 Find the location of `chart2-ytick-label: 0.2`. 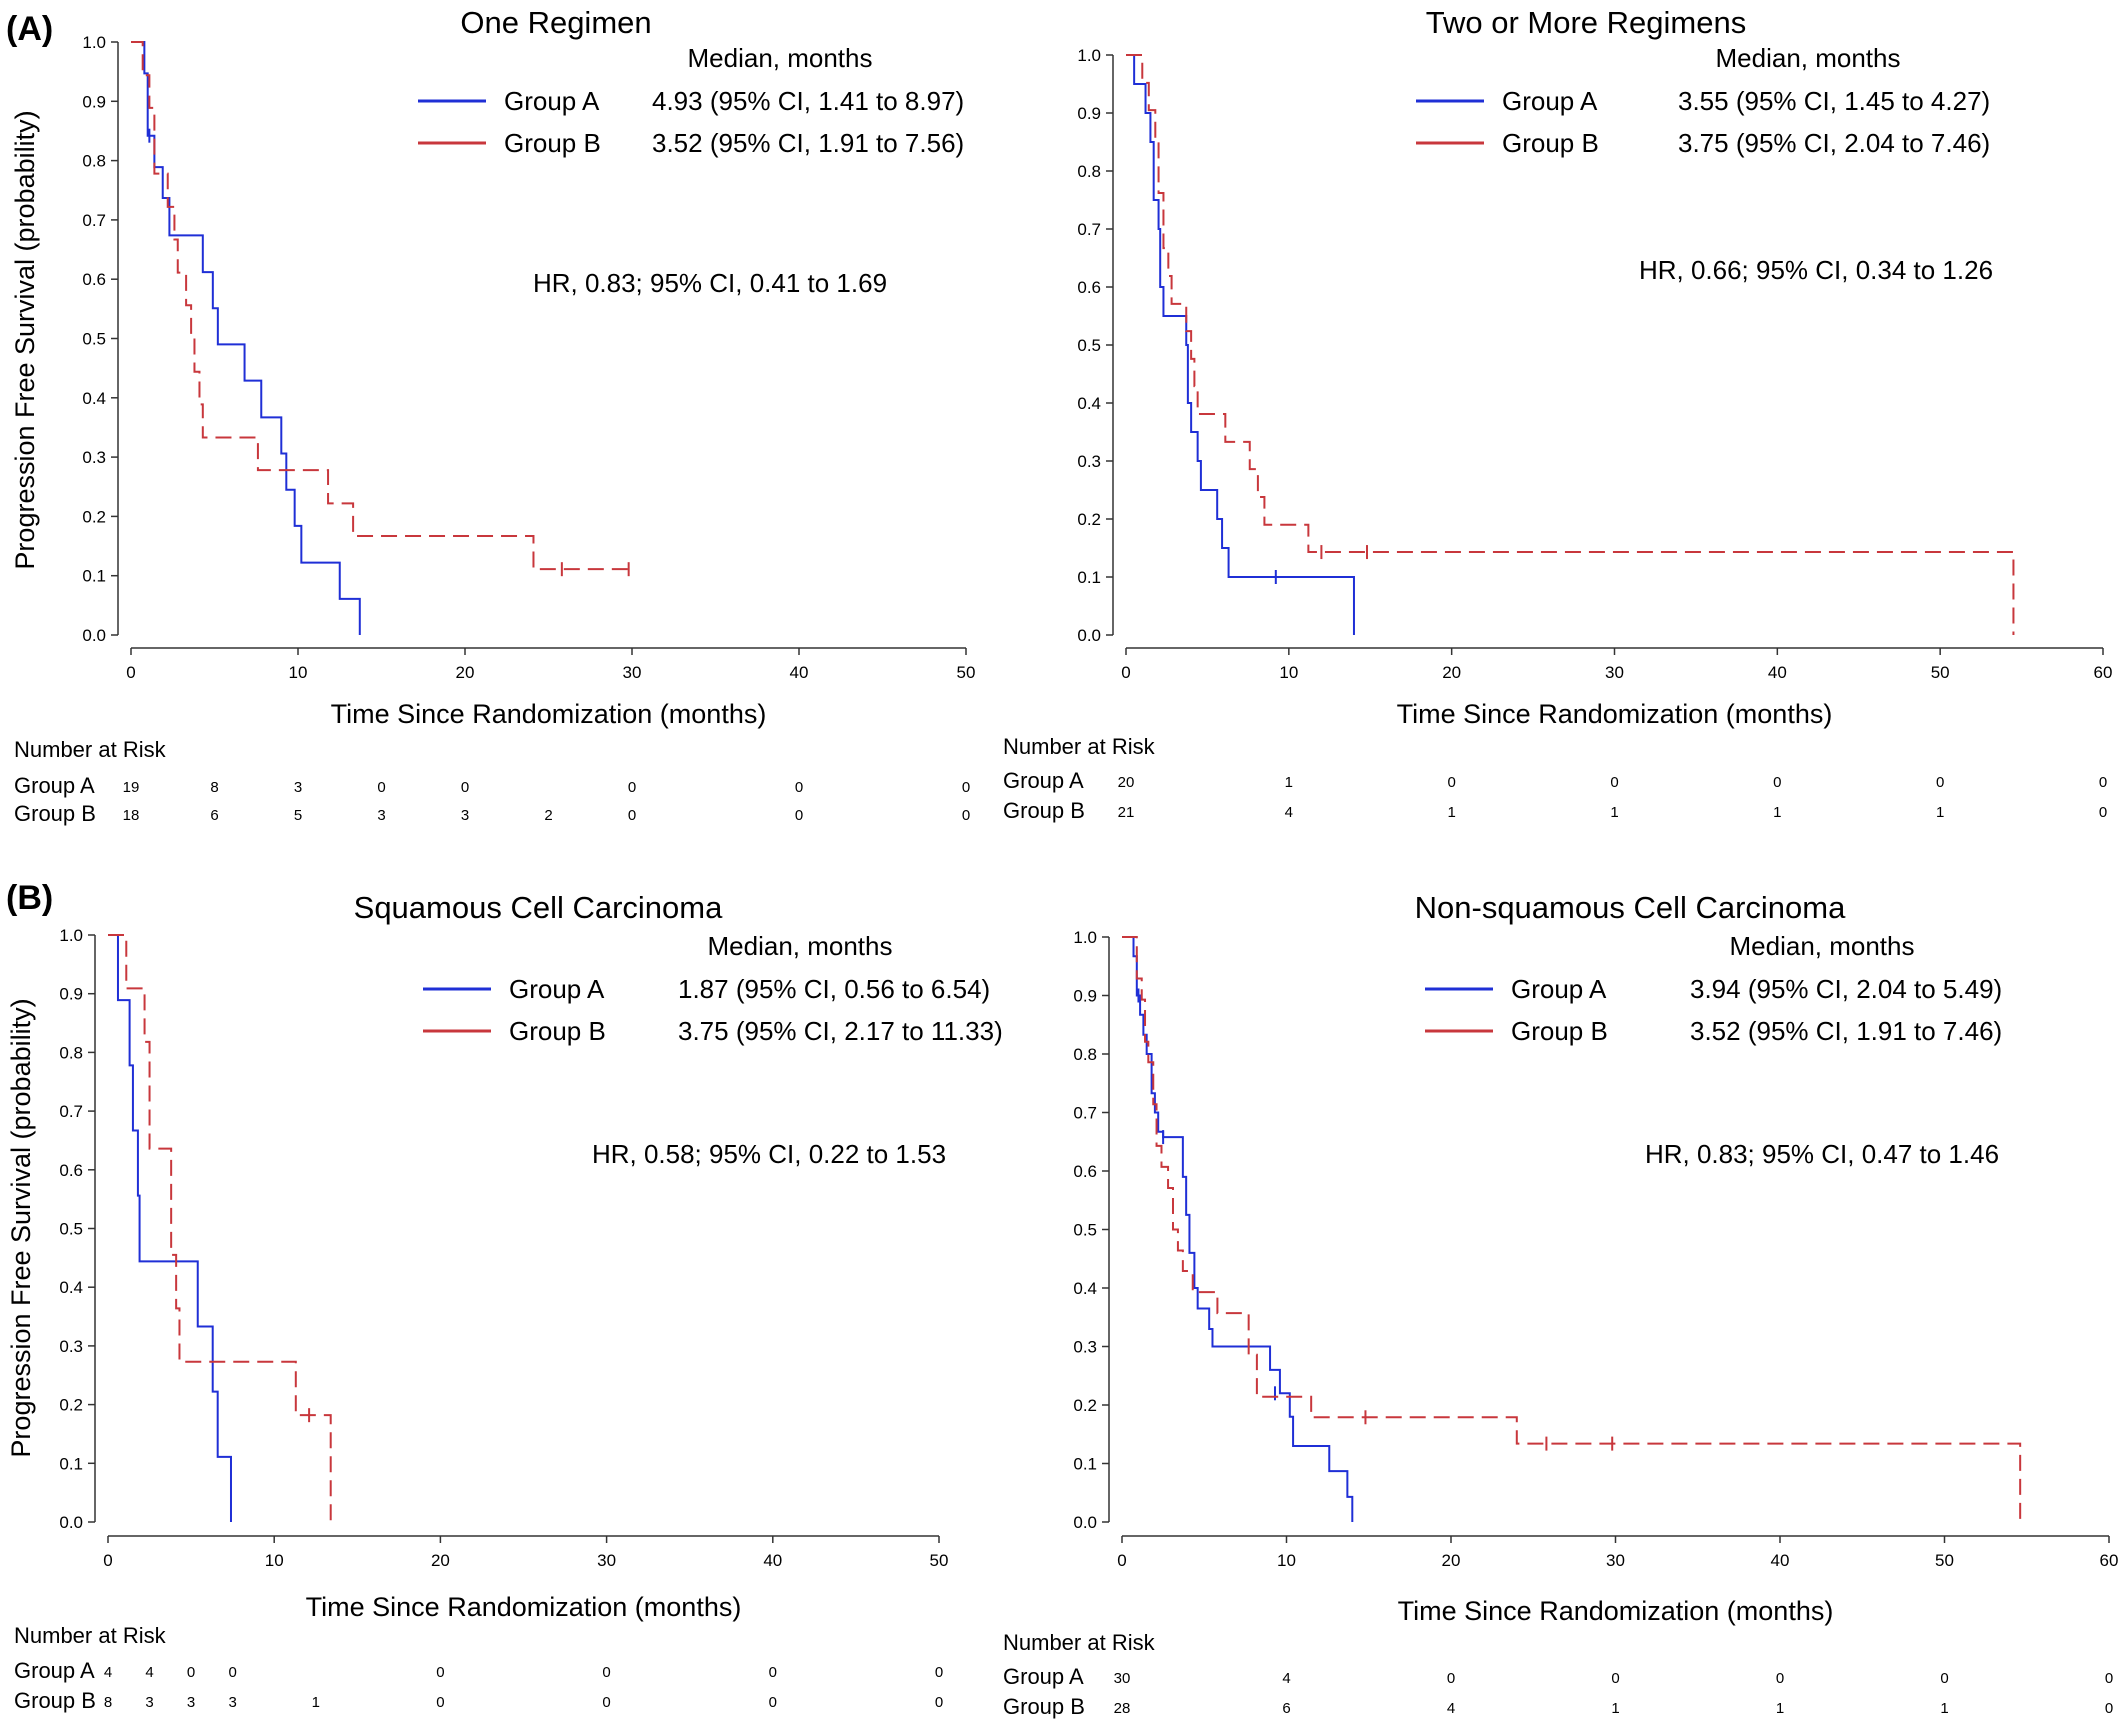

chart2-ytick-label: 0.2 is located at coordinates (1089, 519).